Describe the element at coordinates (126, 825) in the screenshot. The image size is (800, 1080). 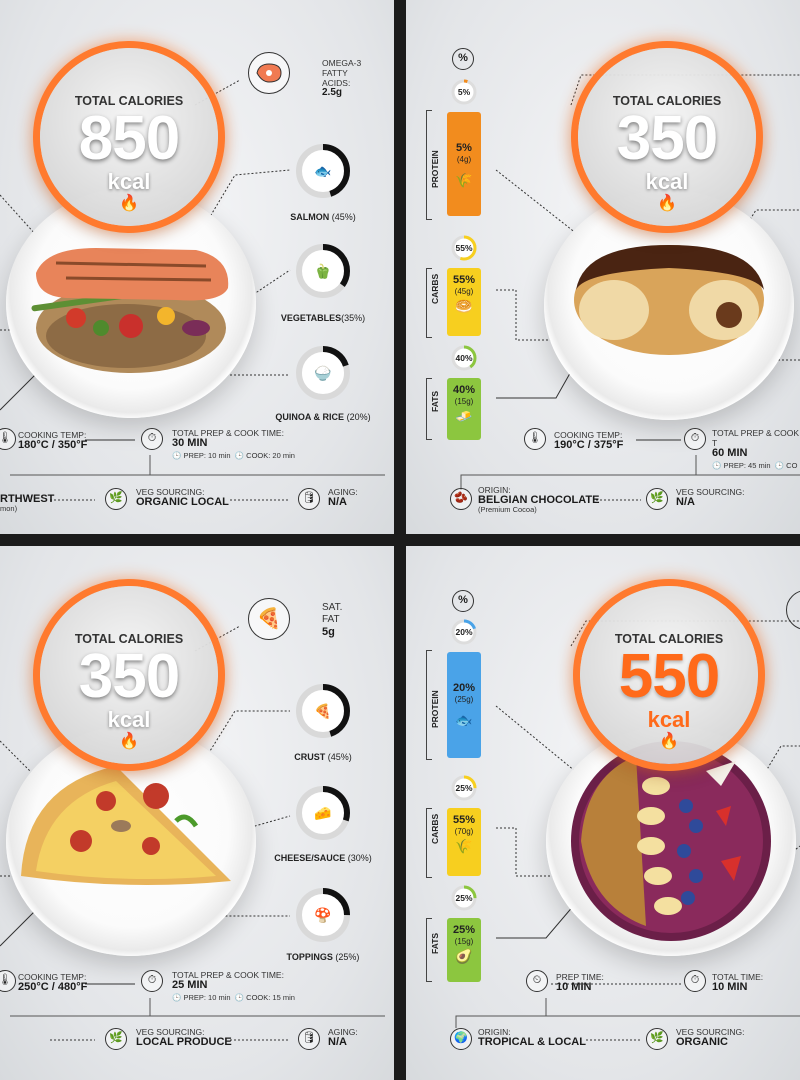
I see `pizza-slice-illustration` at that location.